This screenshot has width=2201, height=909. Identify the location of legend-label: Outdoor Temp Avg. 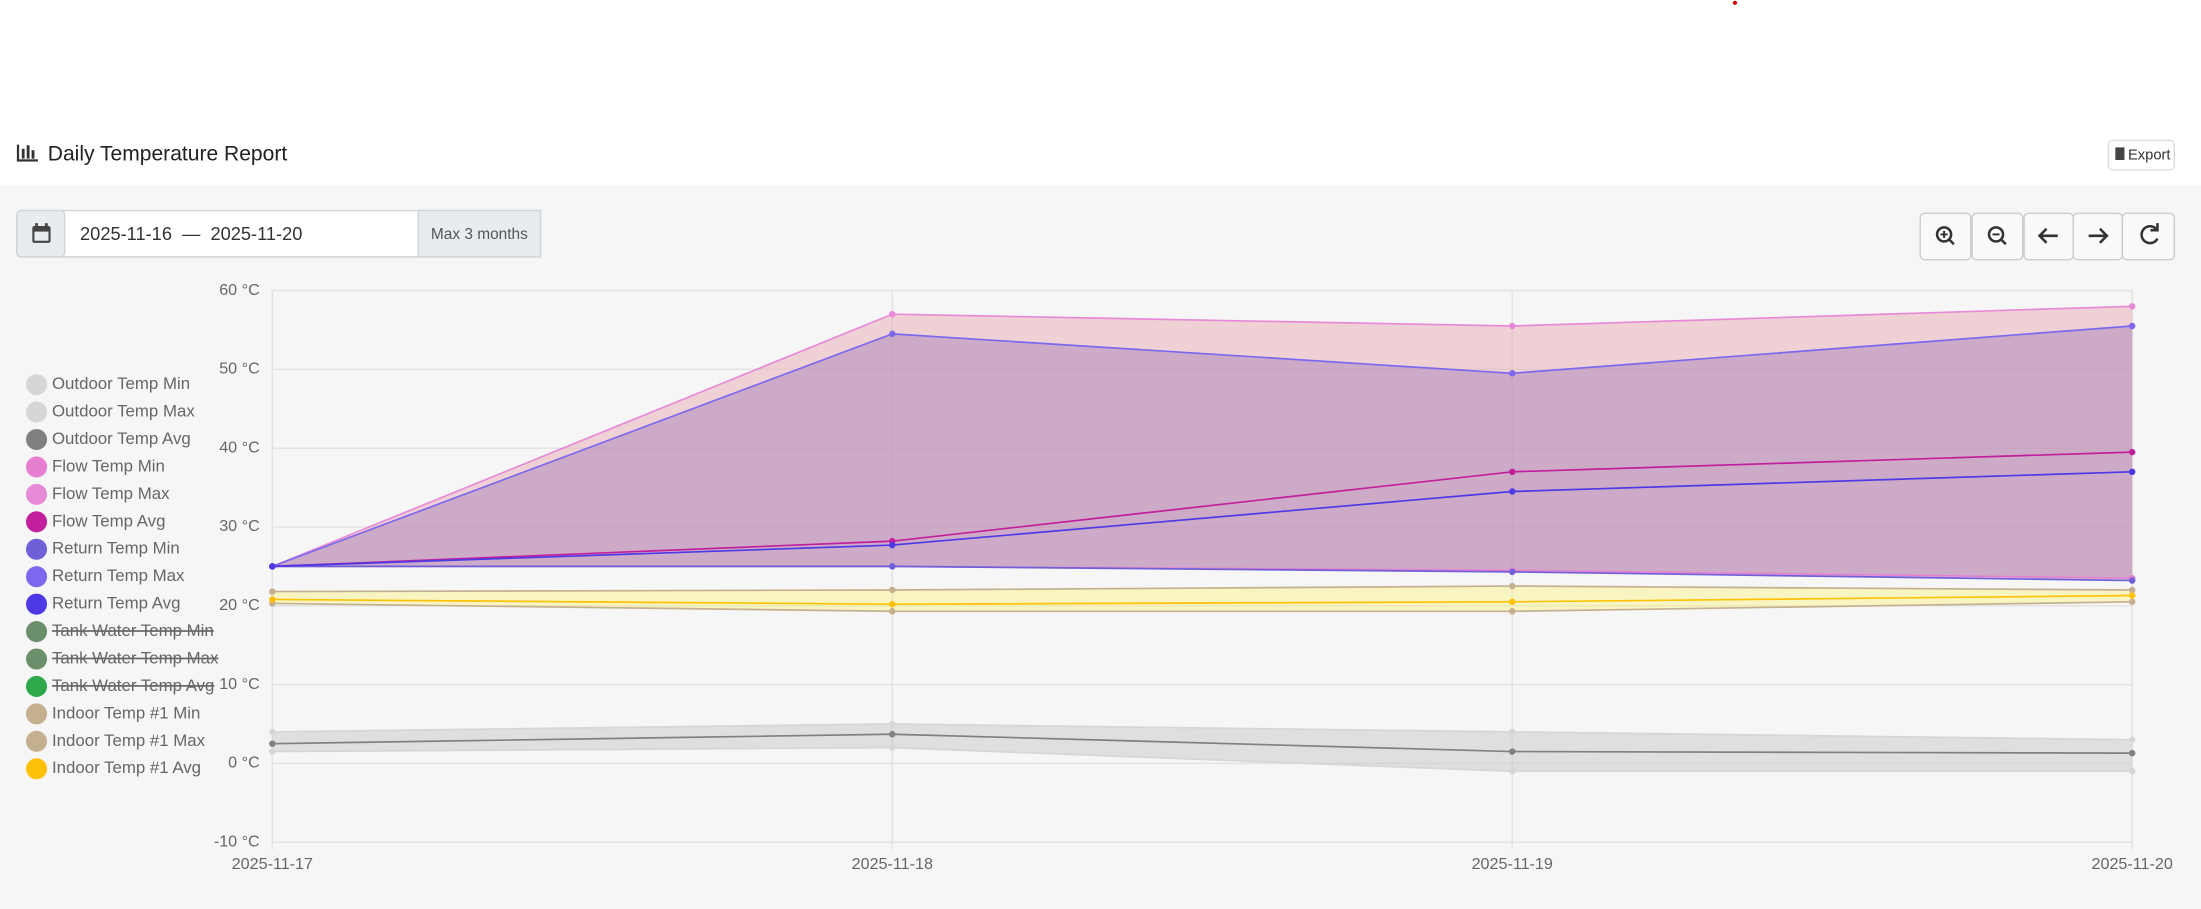
(121, 438).